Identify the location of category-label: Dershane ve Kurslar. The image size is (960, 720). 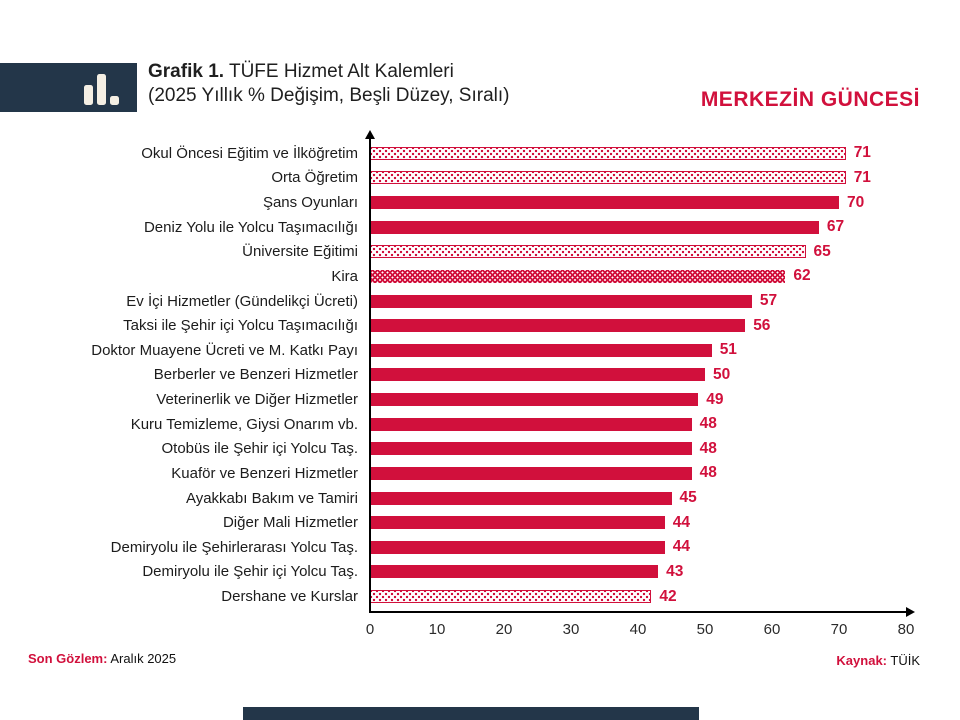
(289, 597).